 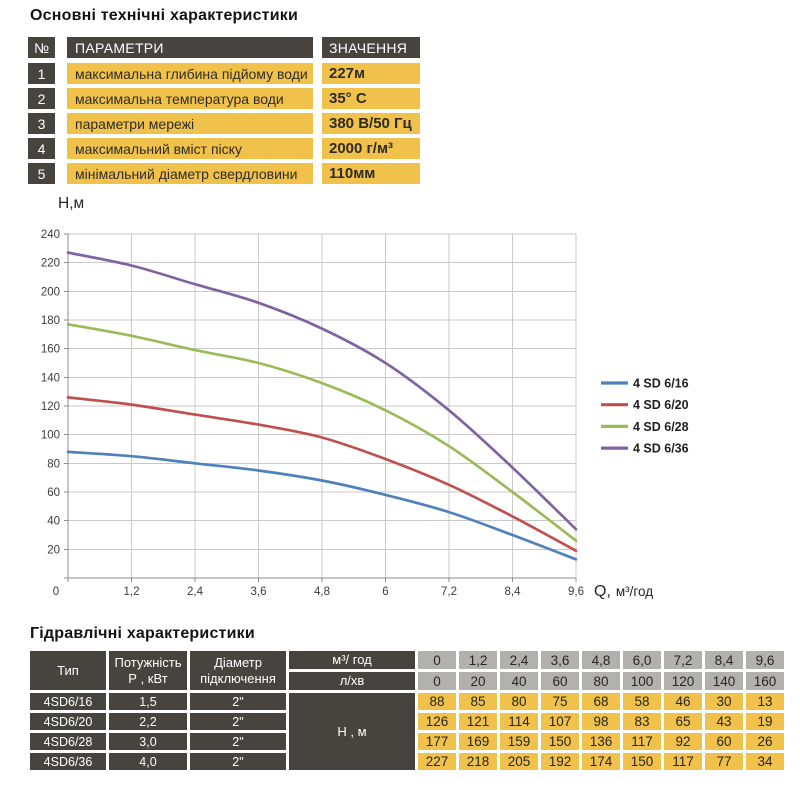 I want to click on spec-row: 4 максимальний вміст піску 2000 г/м³, so click(x=224, y=148).